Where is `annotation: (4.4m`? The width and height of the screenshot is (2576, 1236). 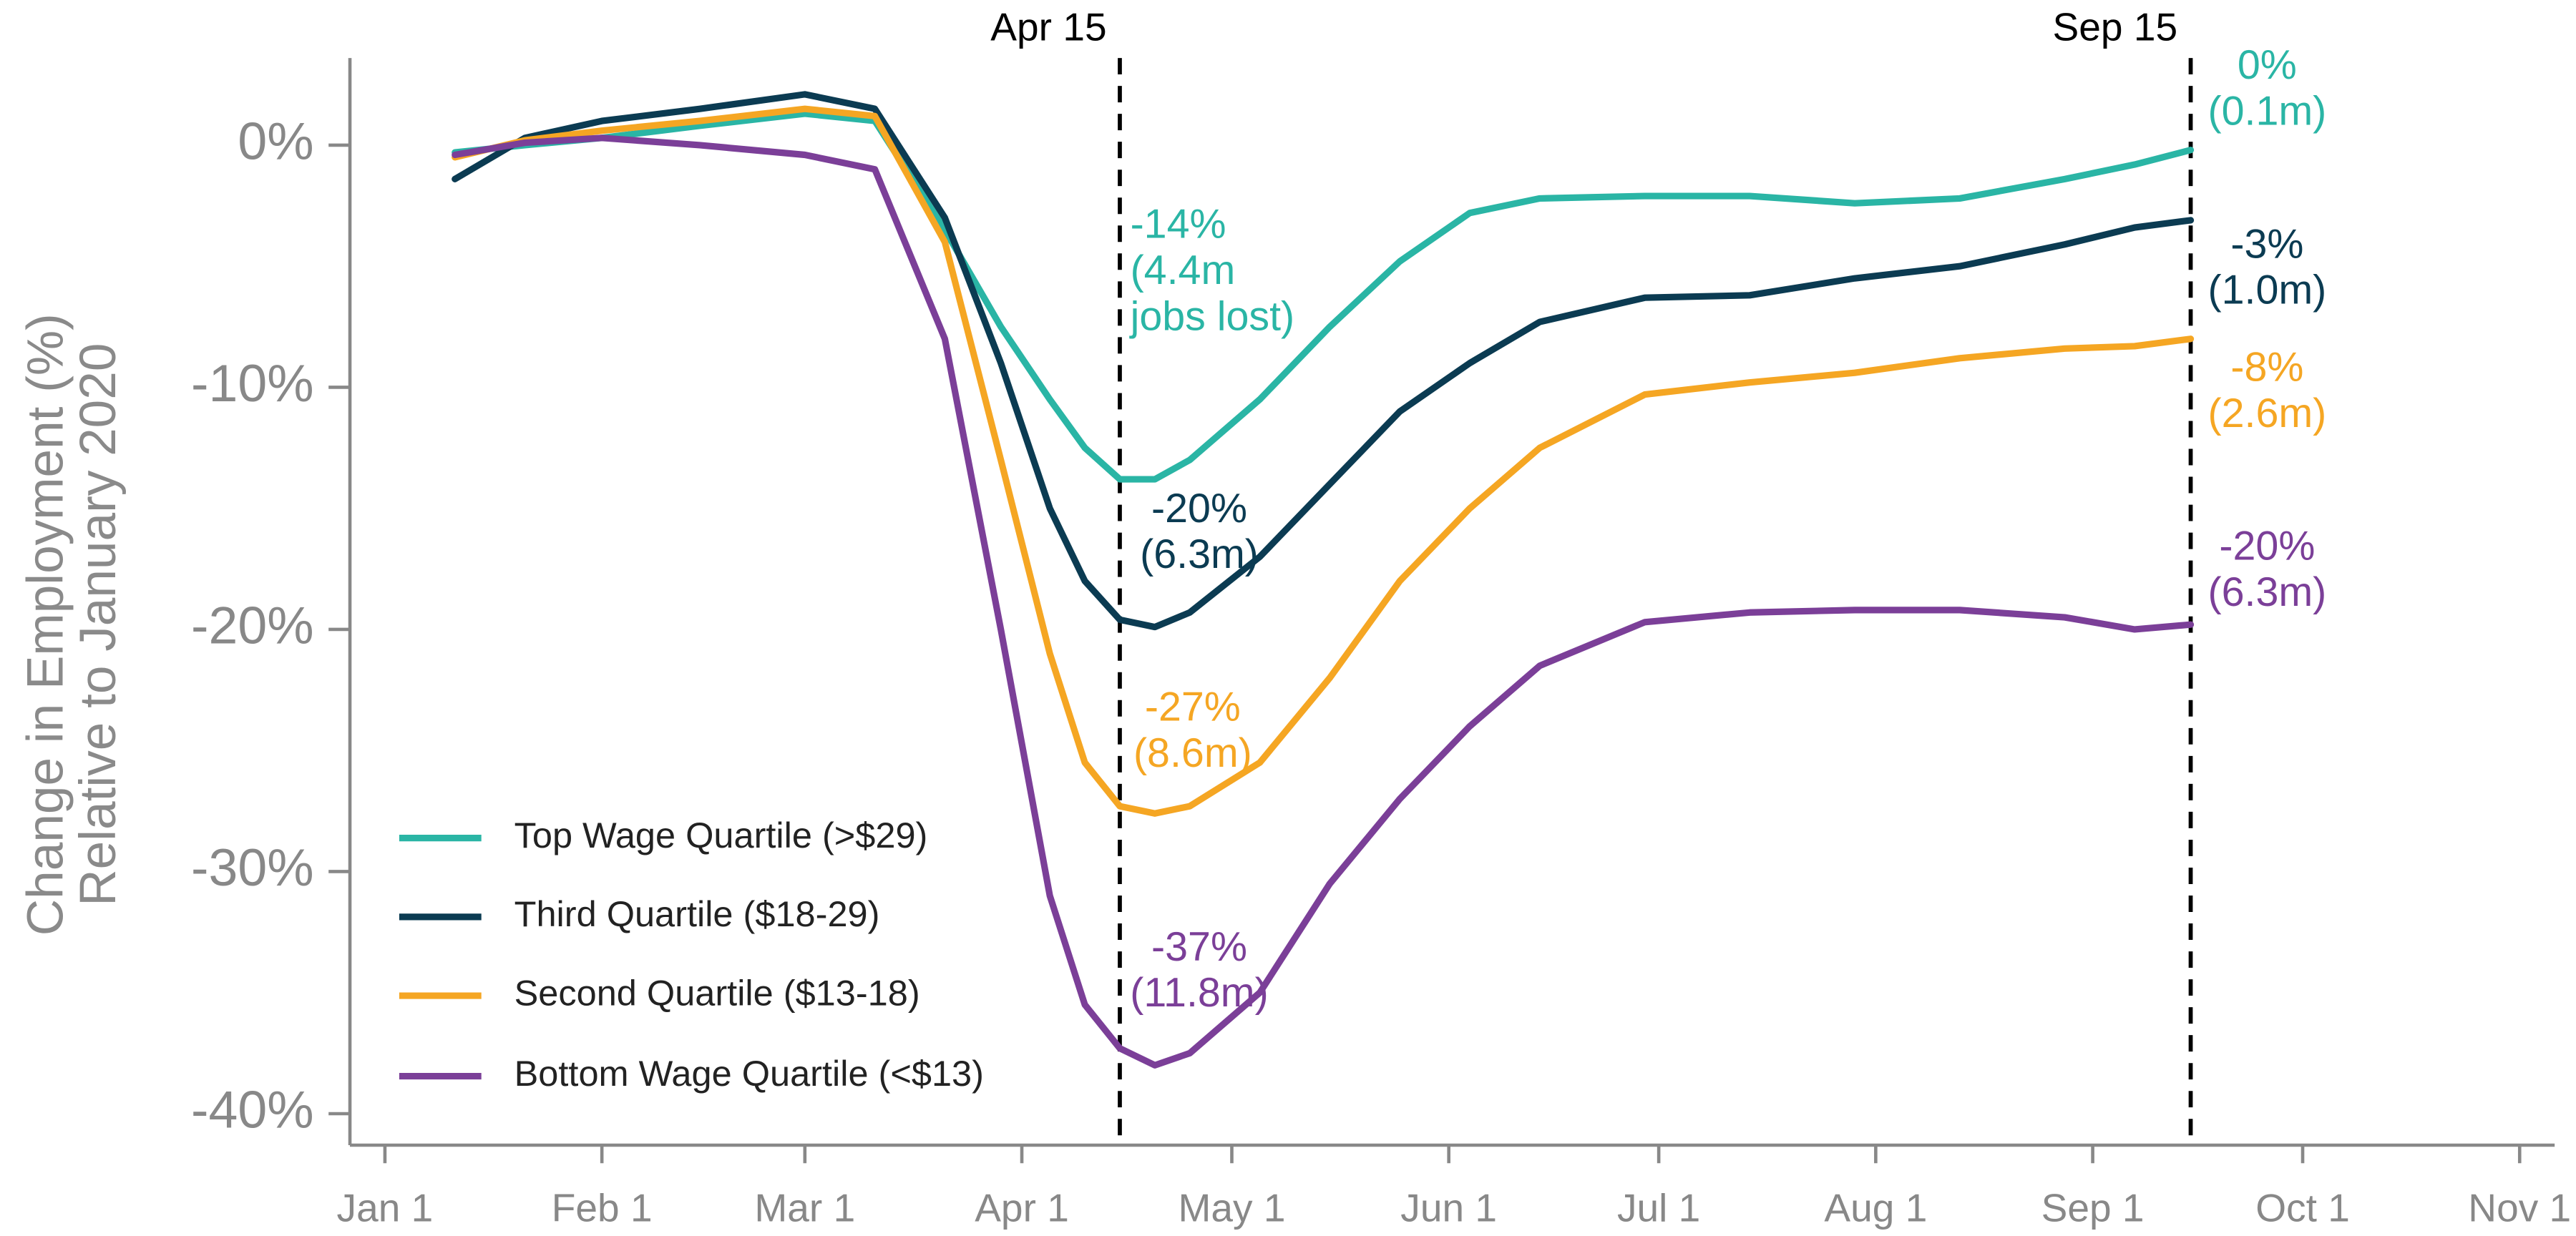
annotation: (4.4m is located at coordinates (1183, 270).